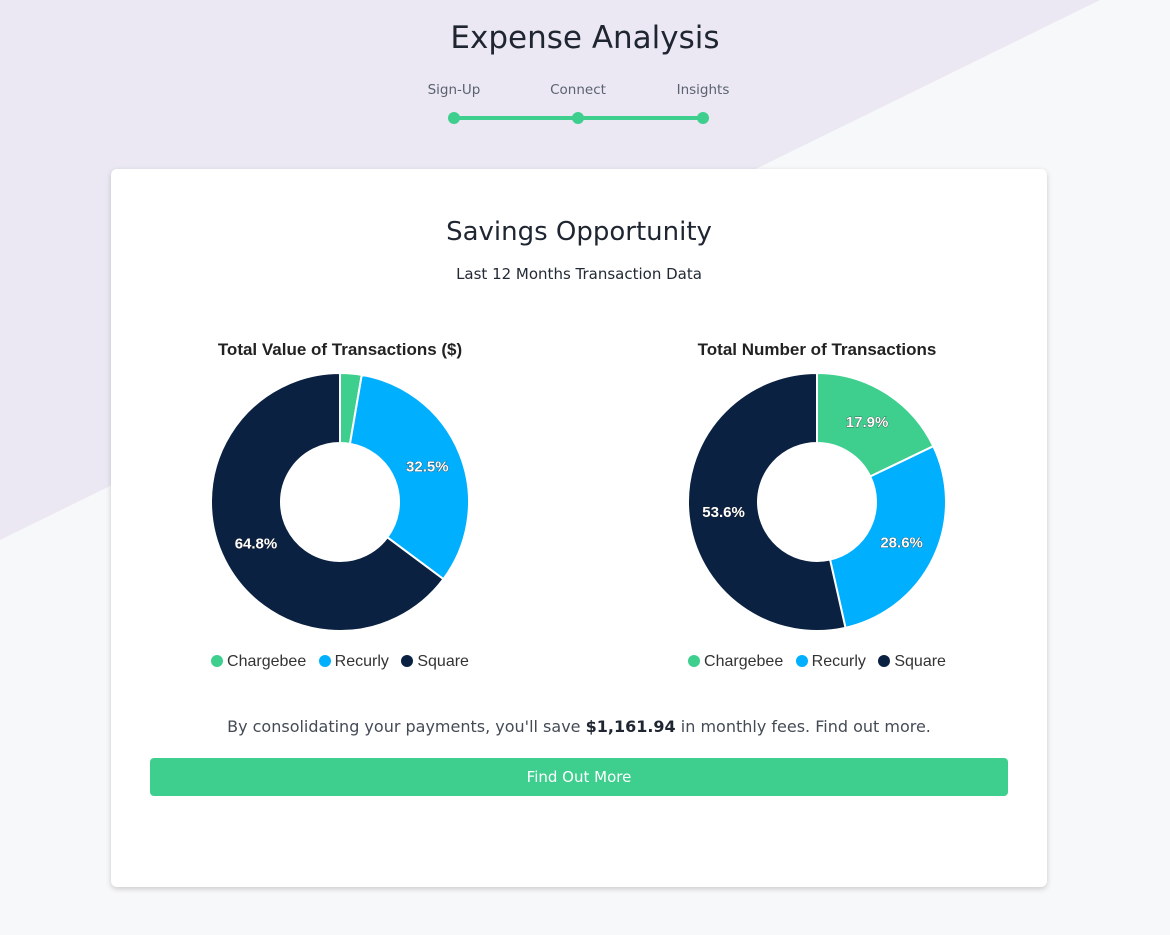 The image size is (1170, 935). Describe the element at coordinates (256, 544) in the screenshot. I see `slice-label-square: 64.8%` at that location.